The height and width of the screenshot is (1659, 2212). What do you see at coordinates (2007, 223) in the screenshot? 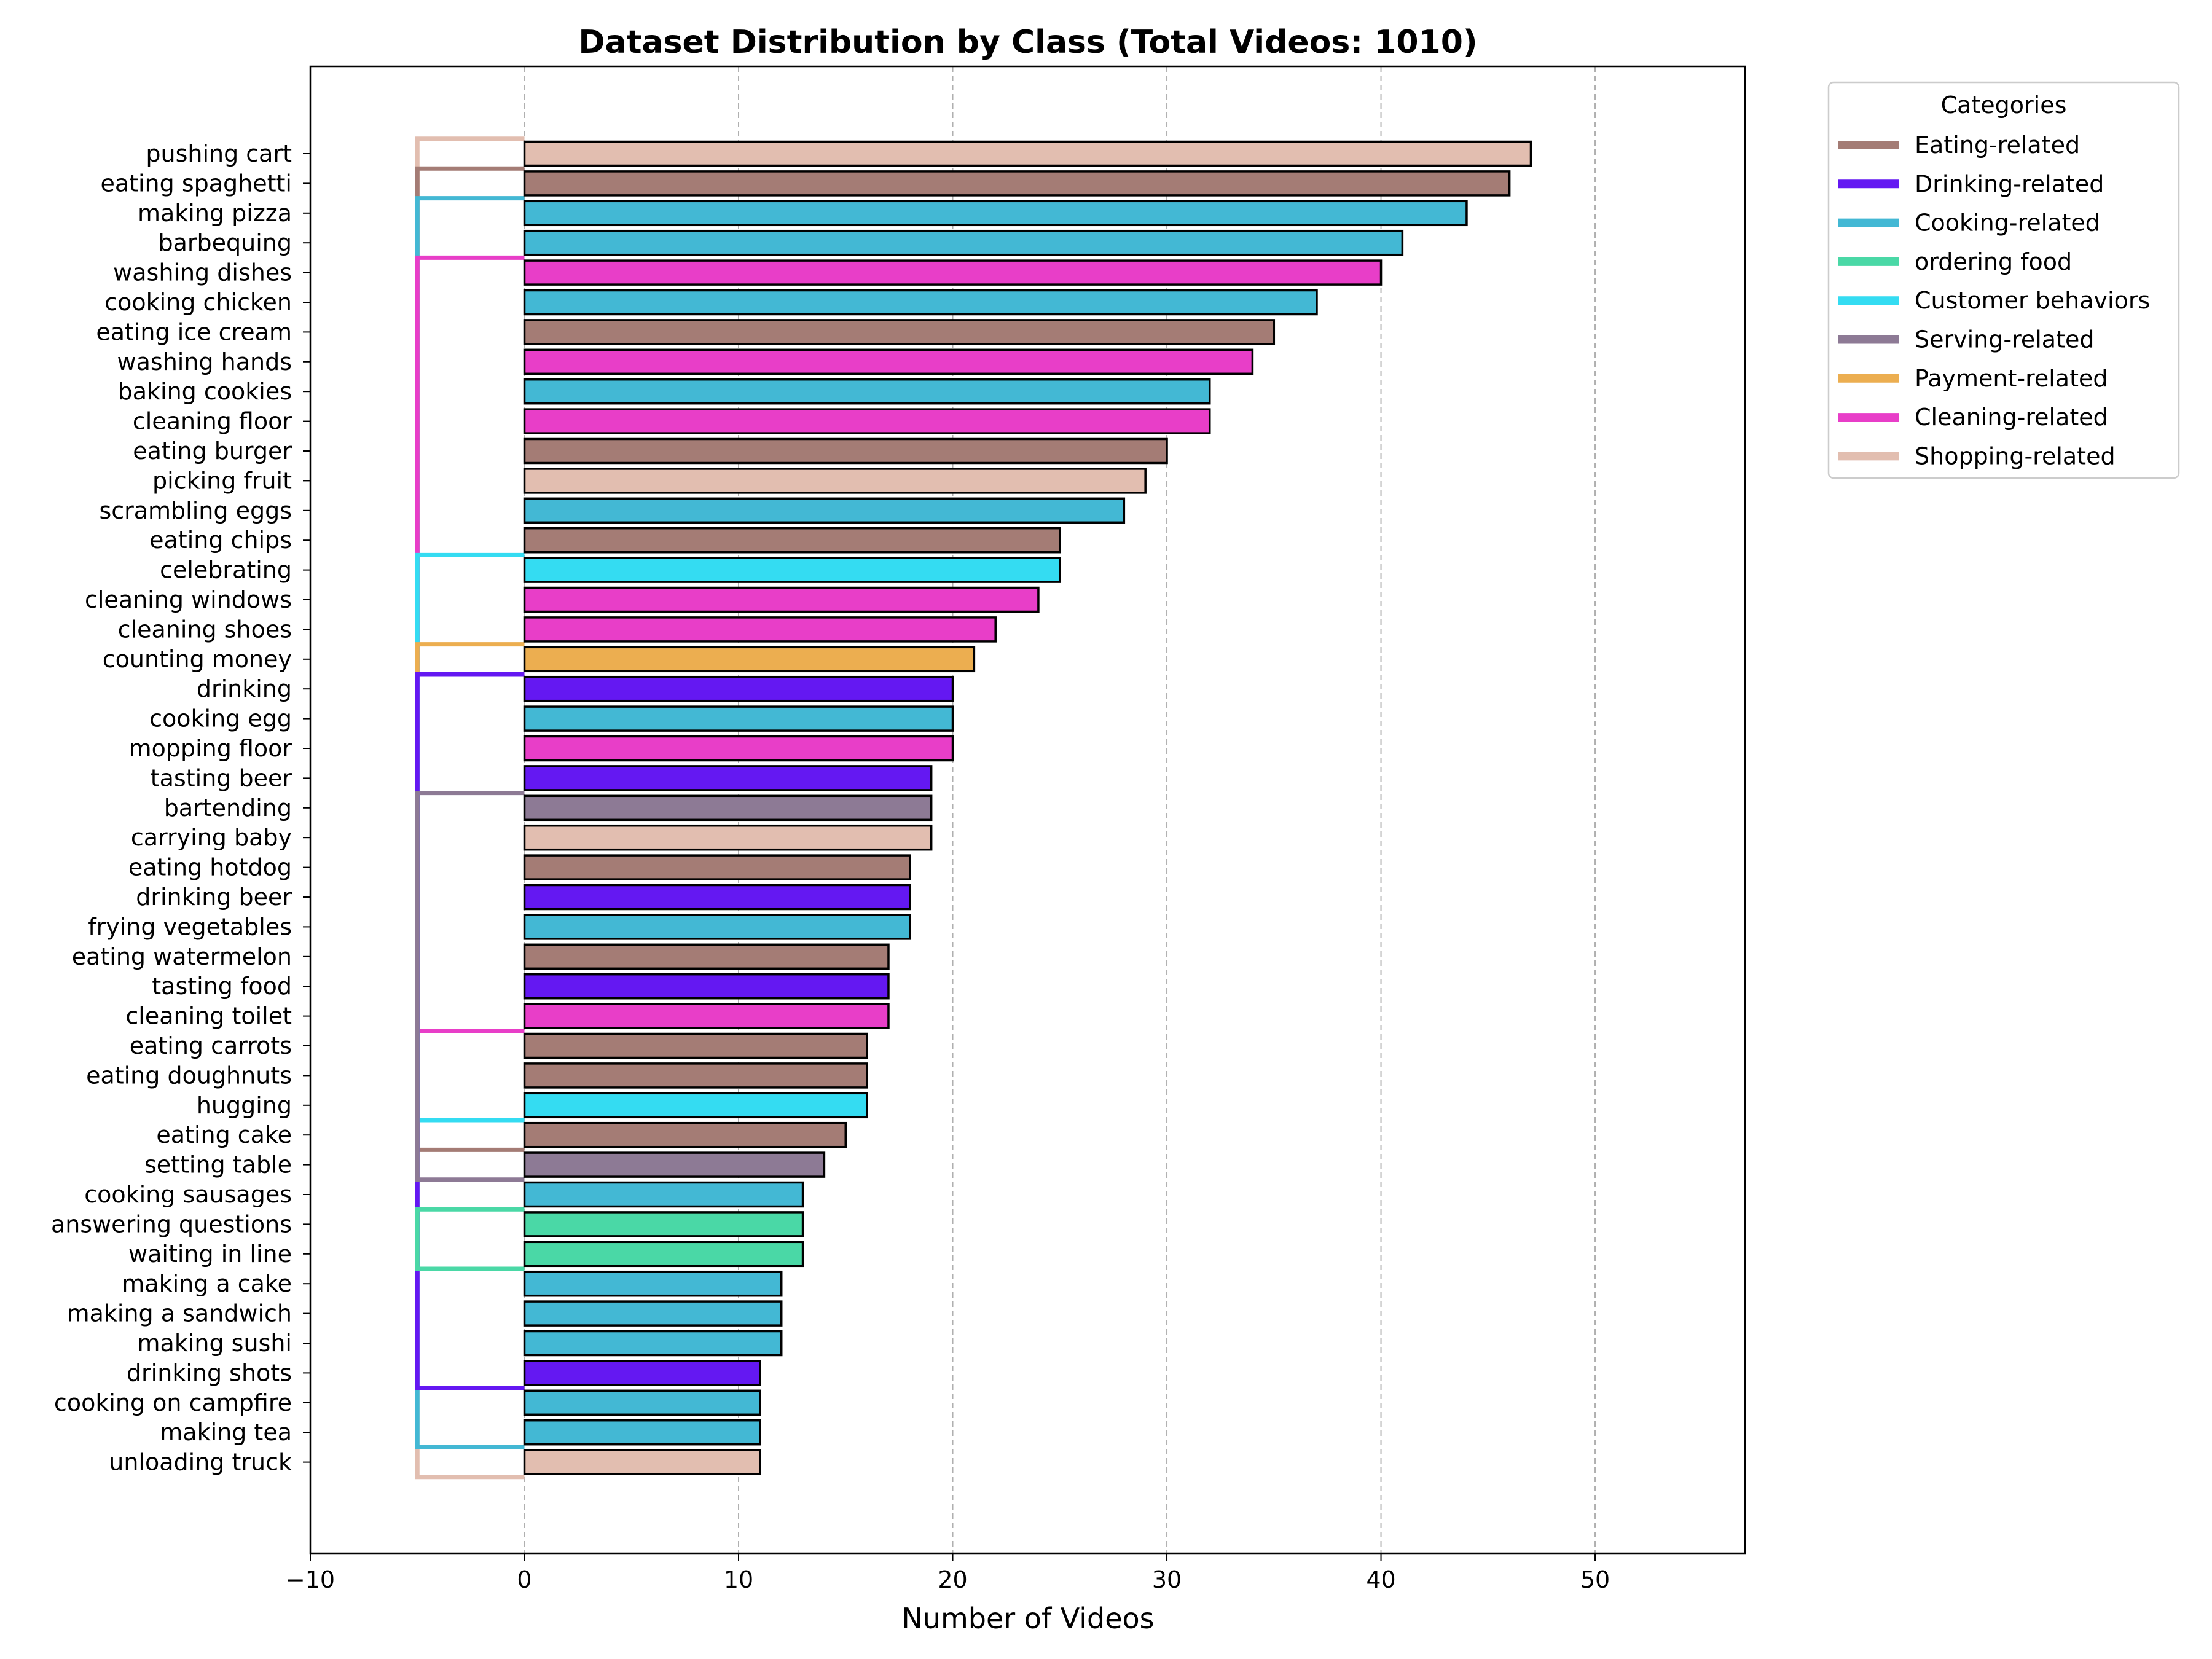
I see `legend-label: Cooking-related` at bounding box center [2007, 223].